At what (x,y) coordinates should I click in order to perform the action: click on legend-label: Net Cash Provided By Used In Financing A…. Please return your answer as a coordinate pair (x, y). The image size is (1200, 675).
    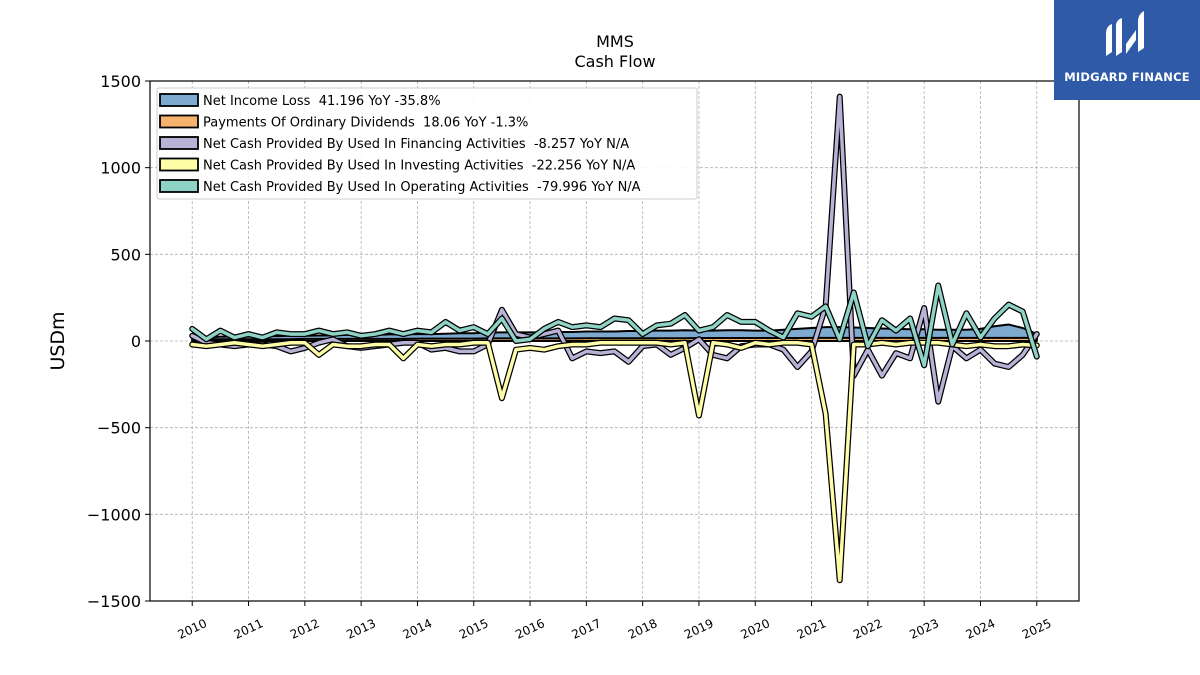
    Looking at the image, I should click on (416, 144).